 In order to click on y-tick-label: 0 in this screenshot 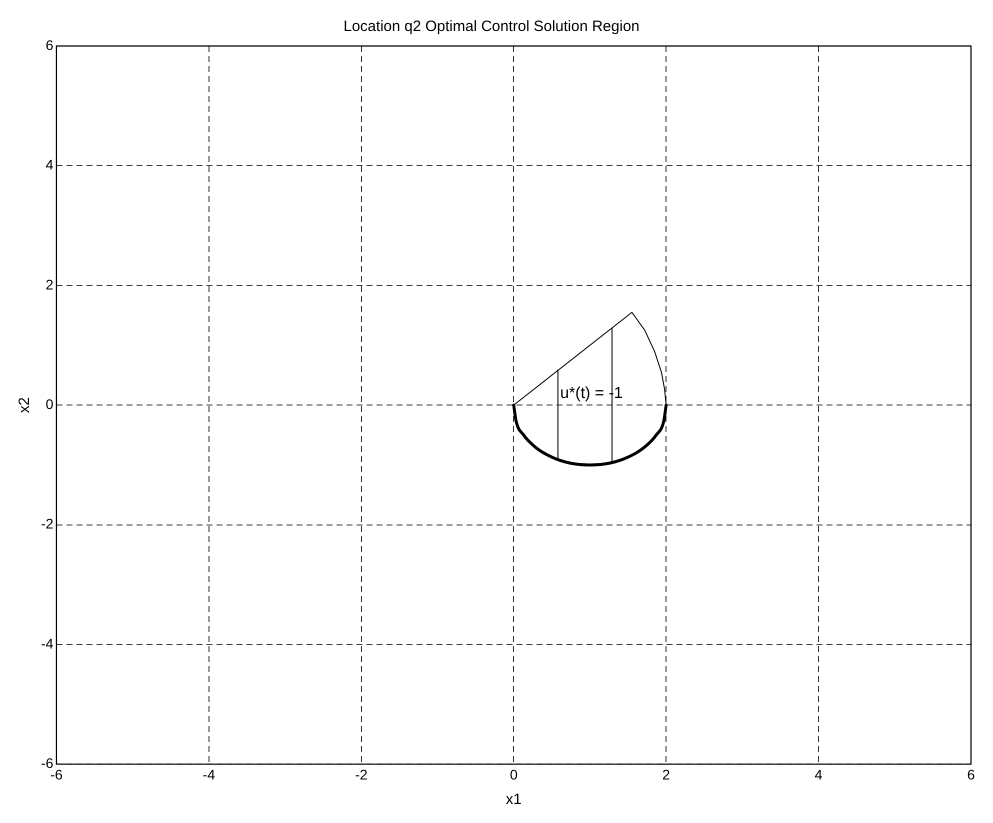, I will do `click(50, 404)`.